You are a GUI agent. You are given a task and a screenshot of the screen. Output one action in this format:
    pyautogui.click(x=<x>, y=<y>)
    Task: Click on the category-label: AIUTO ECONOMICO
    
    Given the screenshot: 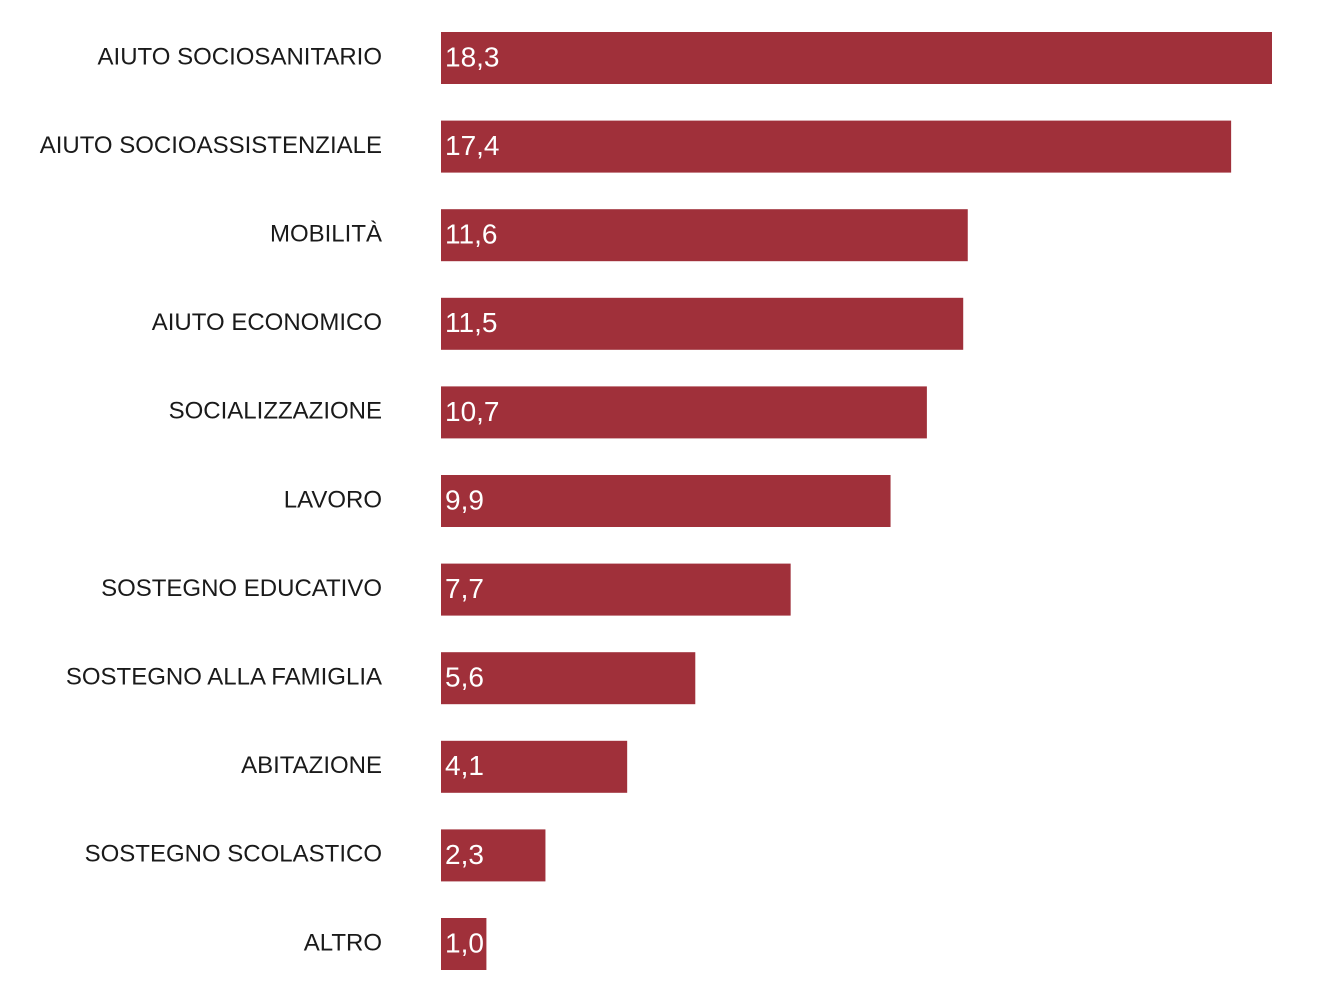 What is the action you would take?
    pyautogui.click(x=267, y=322)
    